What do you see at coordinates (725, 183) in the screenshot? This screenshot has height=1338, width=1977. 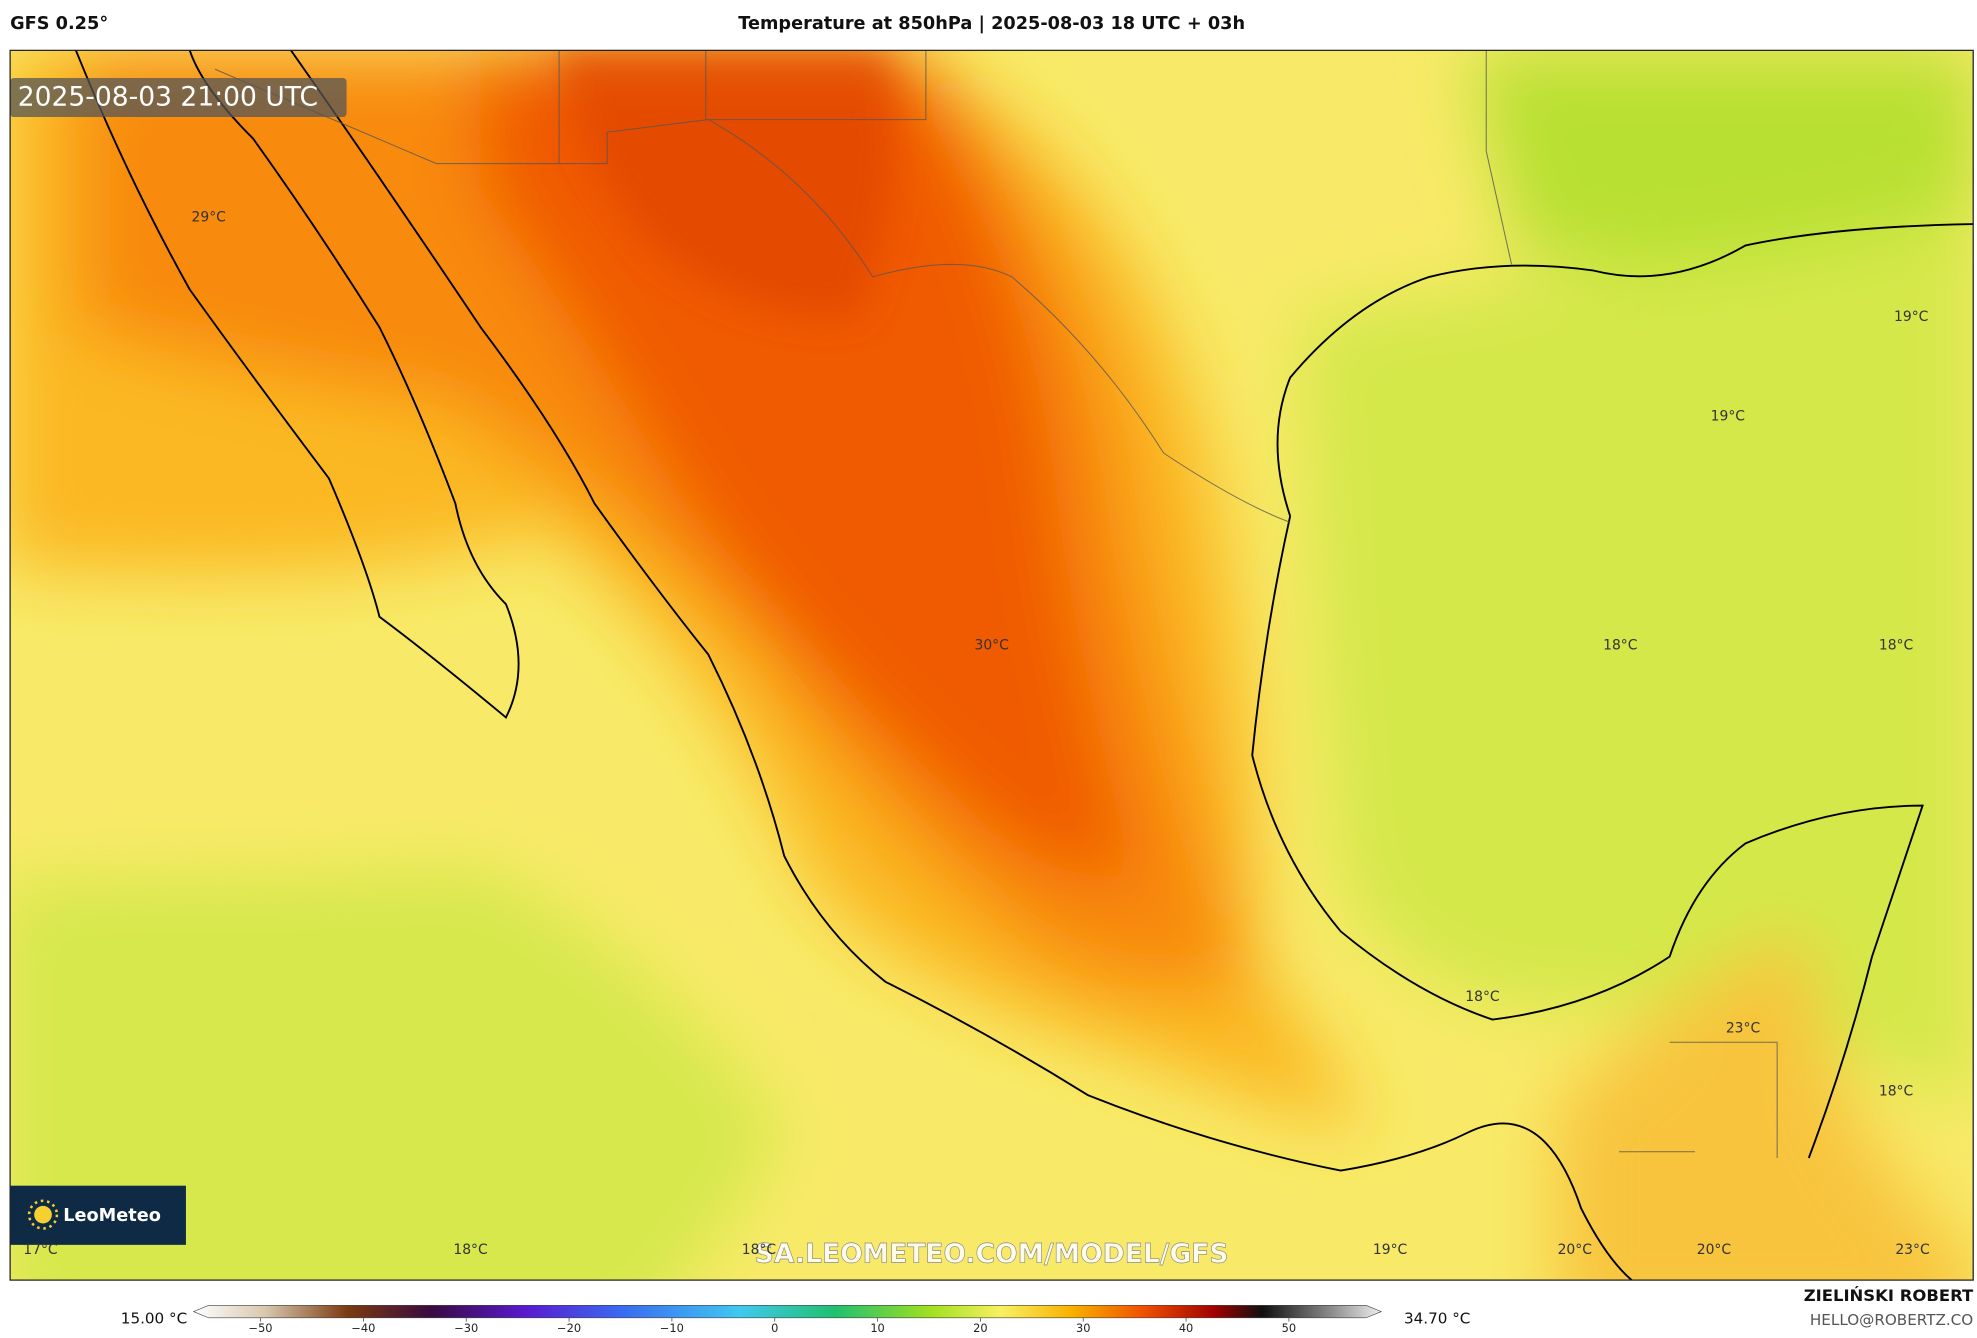 I see `temperature-core` at bounding box center [725, 183].